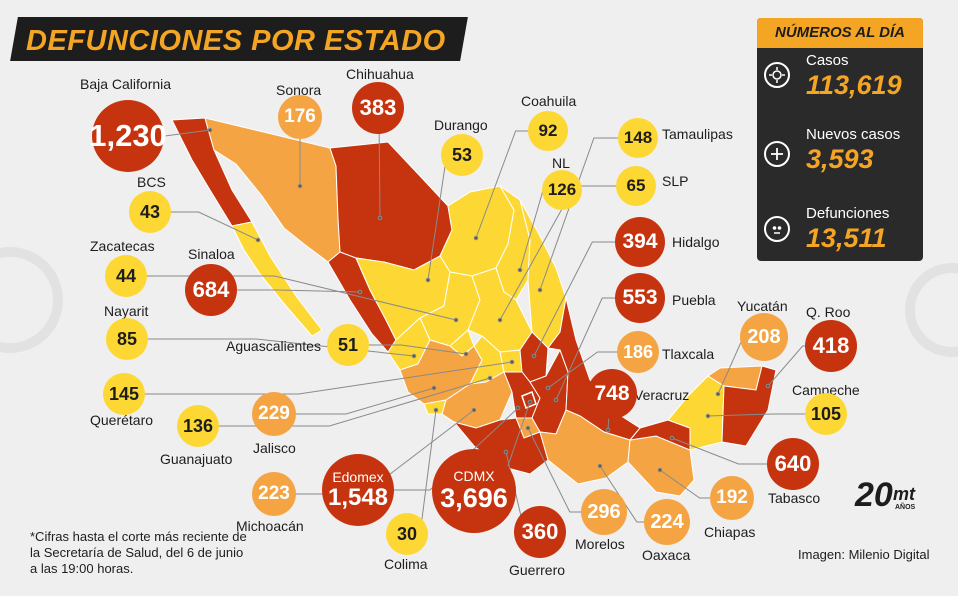 The image size is (958, 596). Describe the element at coordinates (490, 378) in the screenshot. I see `leader-dot-guanajuato` at that location.